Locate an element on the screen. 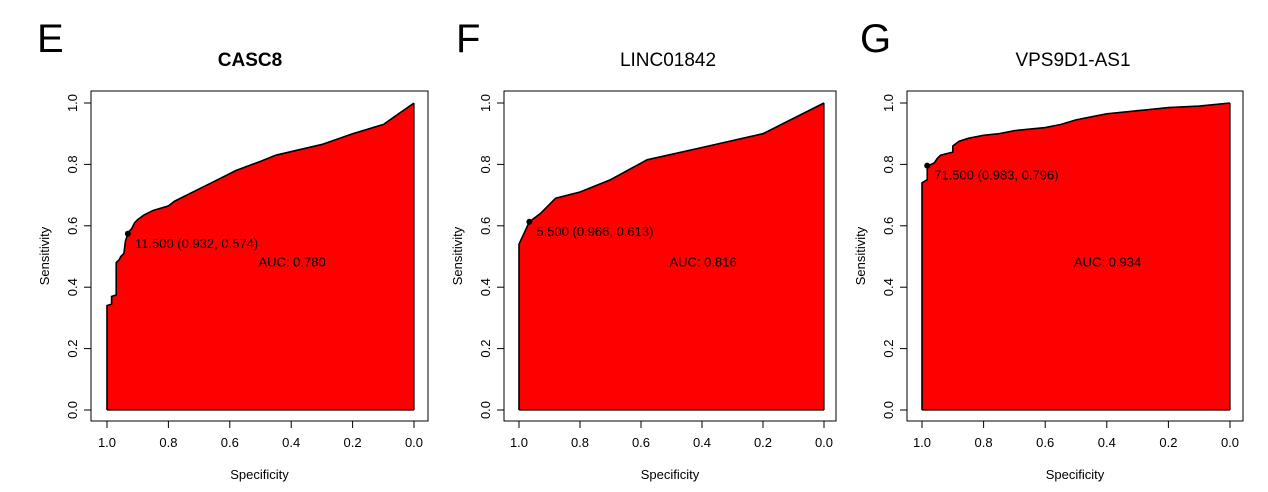 This screenshot has width=1268, height=492. auc-label: AUC: 0.780 is located at coordinates (292, 262).